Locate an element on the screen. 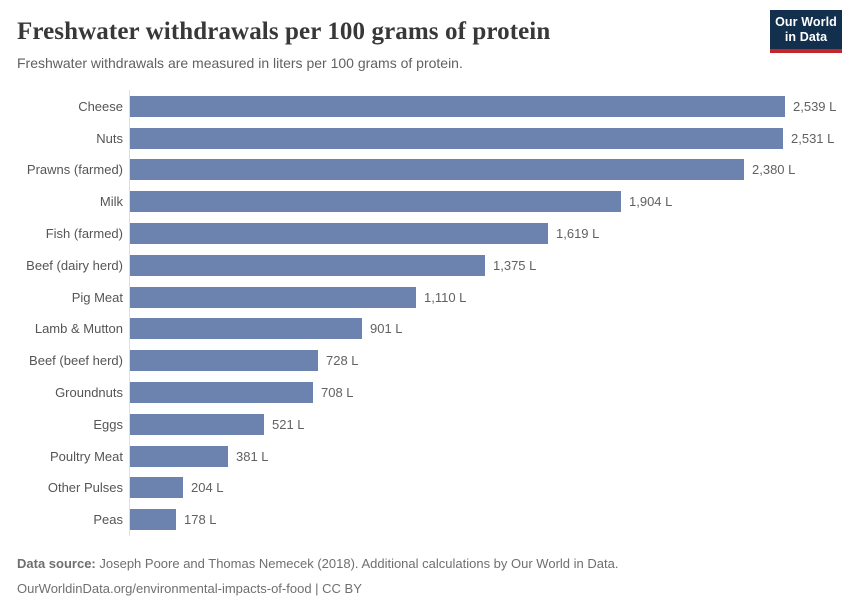  bar-row: Eggs 521 L is located at coordinates (425, 424).